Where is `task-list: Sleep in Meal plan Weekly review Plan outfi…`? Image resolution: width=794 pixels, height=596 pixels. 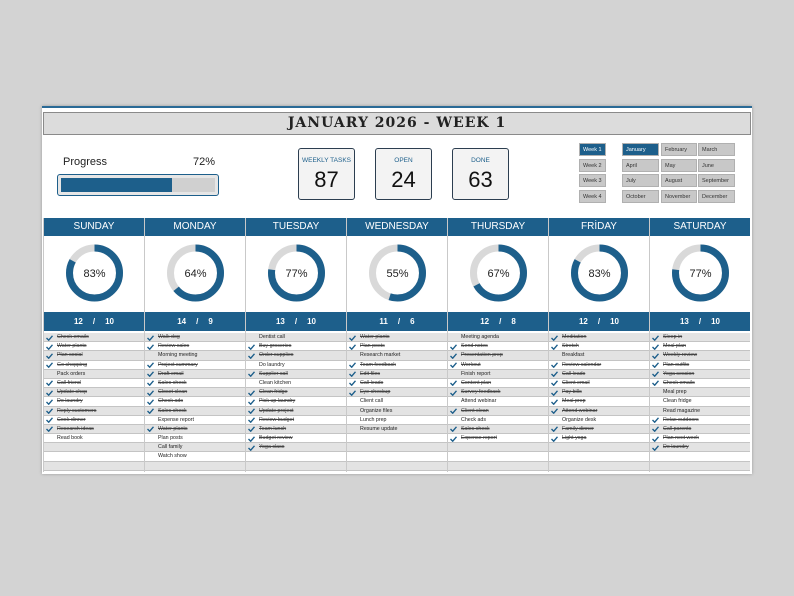
task-list: Sleep in Meal plan Weekly review Plan outfi… is located at coordinates (700, 402).